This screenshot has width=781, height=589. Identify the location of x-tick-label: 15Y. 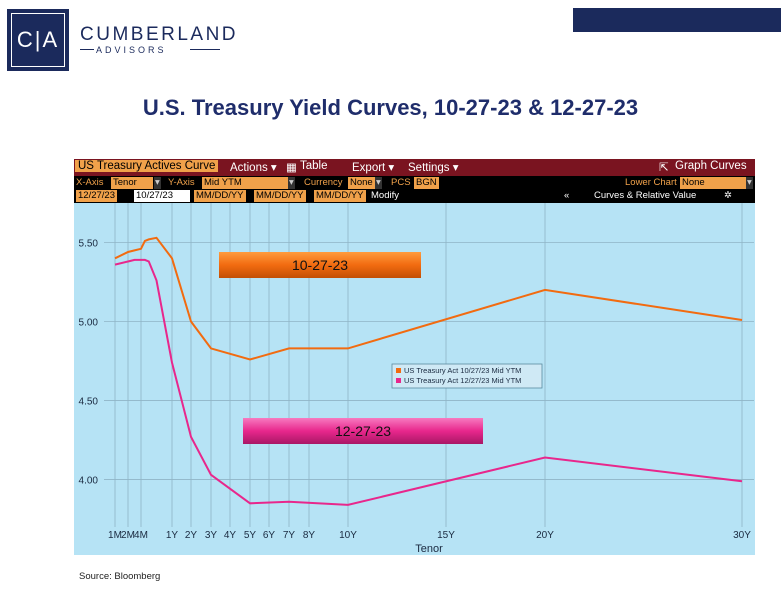
(446, 535).